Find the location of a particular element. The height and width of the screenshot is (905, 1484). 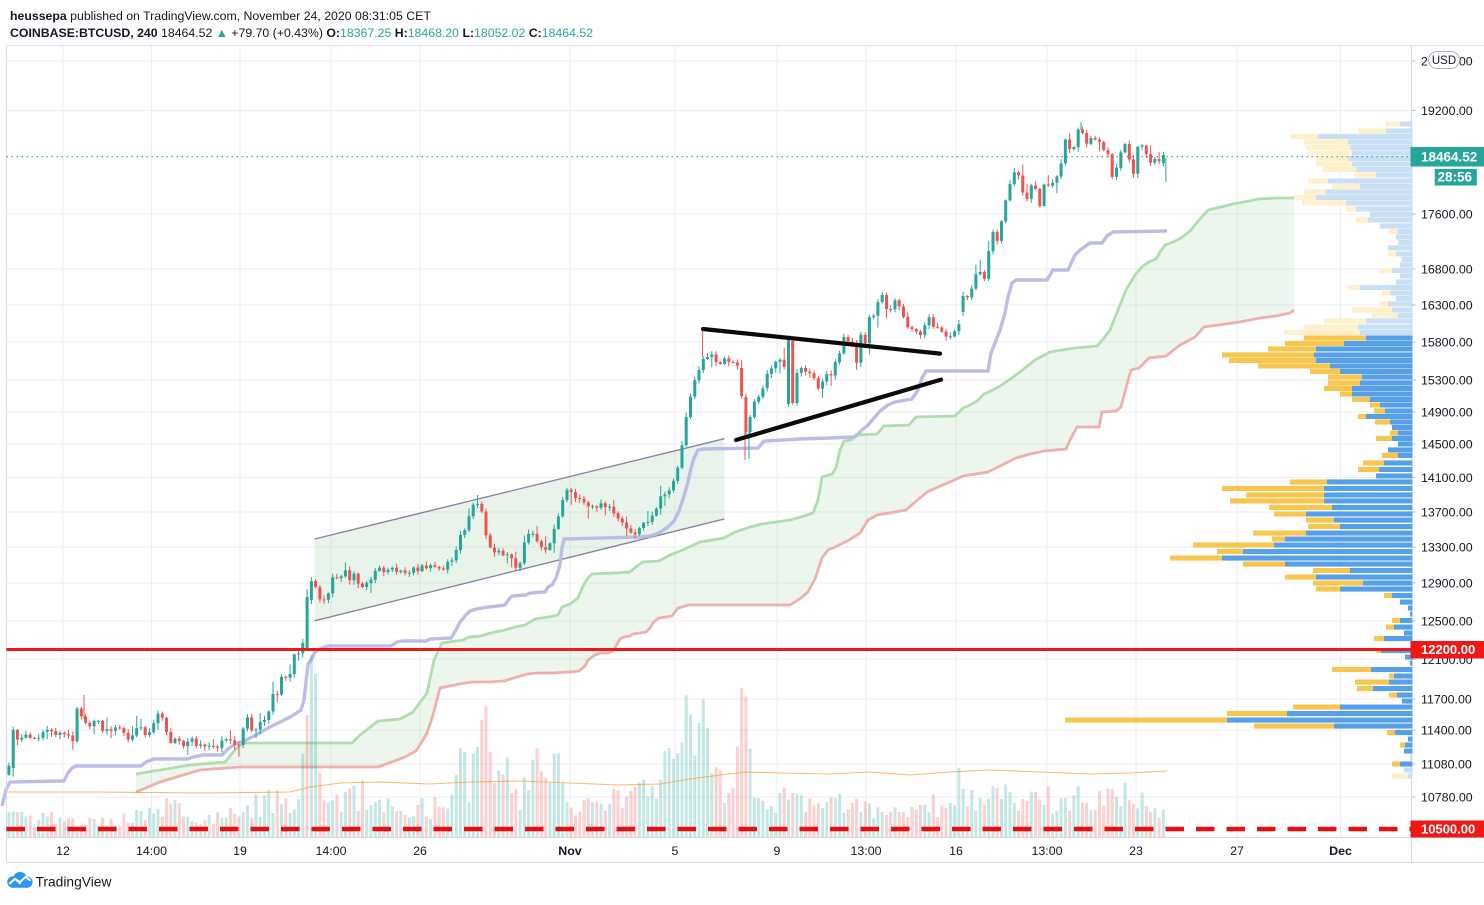

svg-text: 14900.00 is located at coordinates (1447, 413).